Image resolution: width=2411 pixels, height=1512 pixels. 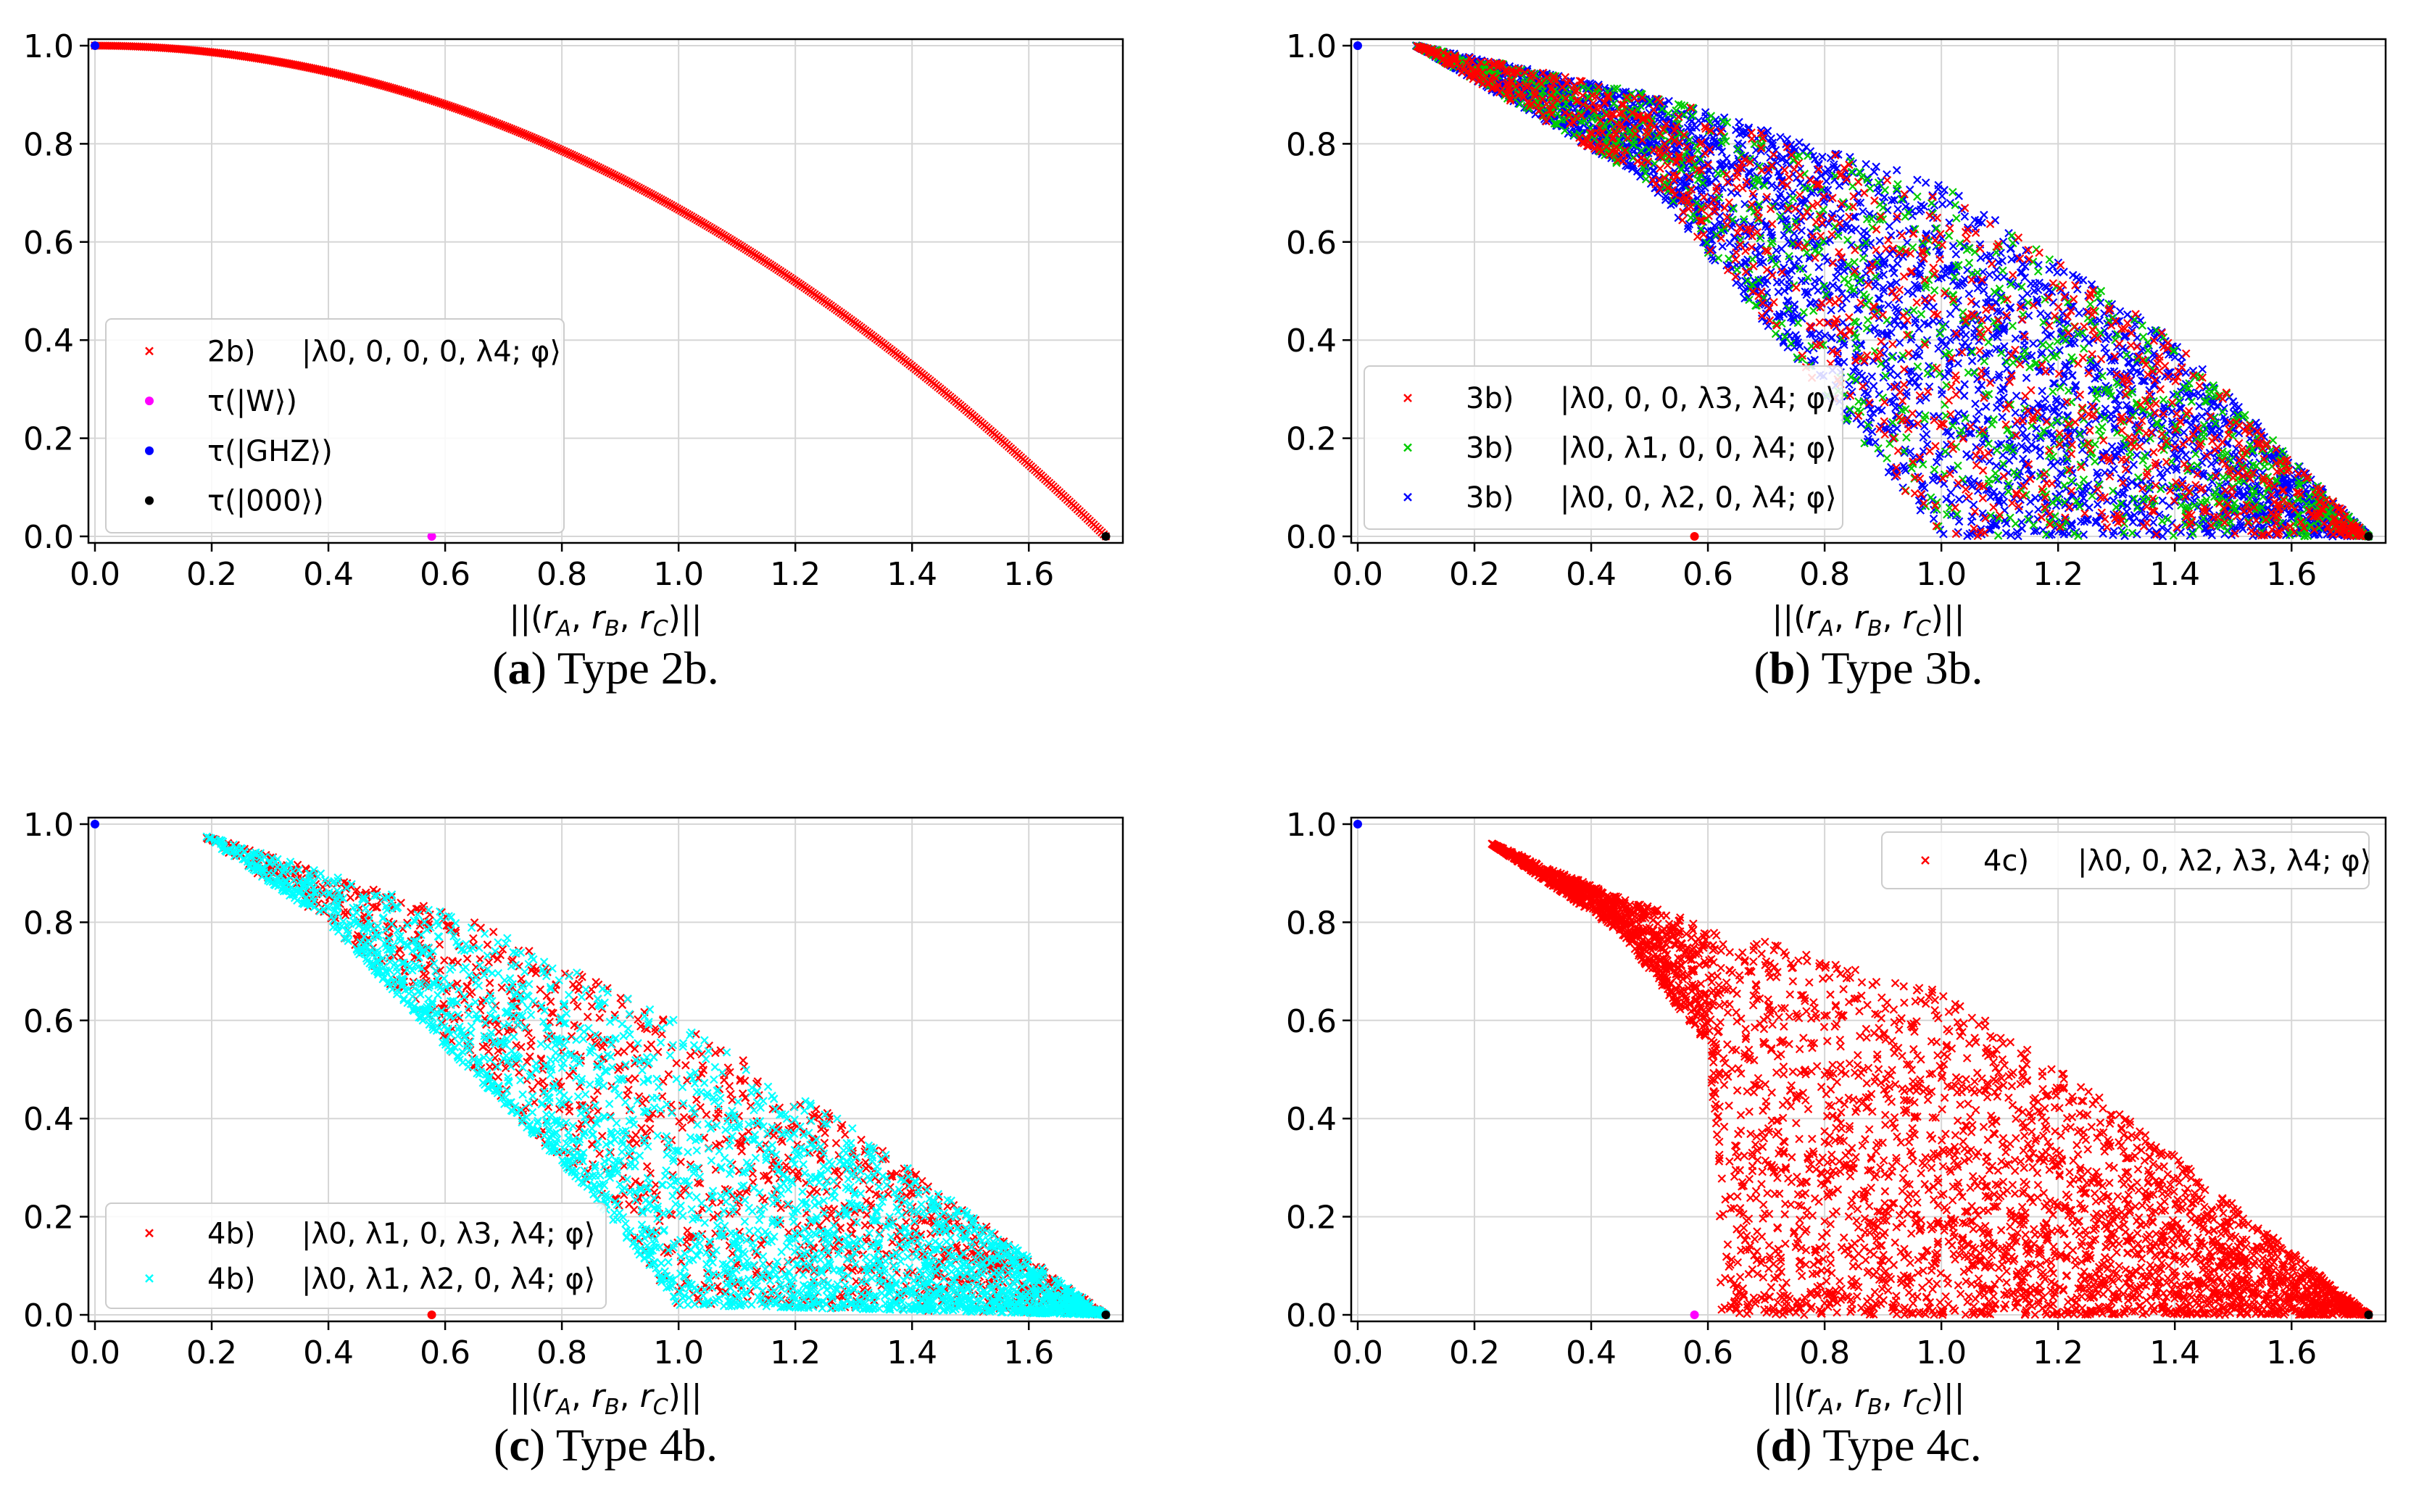 What do you see at coordinates (445, 574) in the screenshot?
I see `x-tick-label: 0.6` at bounding box center [445, 574].